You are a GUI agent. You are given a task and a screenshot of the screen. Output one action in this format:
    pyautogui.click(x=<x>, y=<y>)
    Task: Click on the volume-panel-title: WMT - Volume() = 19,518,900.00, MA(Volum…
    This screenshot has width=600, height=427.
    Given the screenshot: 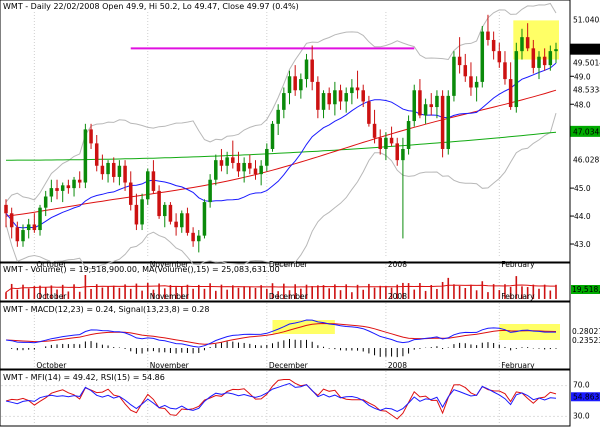 What is the action you would take?
    pyautogui.click(x=141, y=269)
    